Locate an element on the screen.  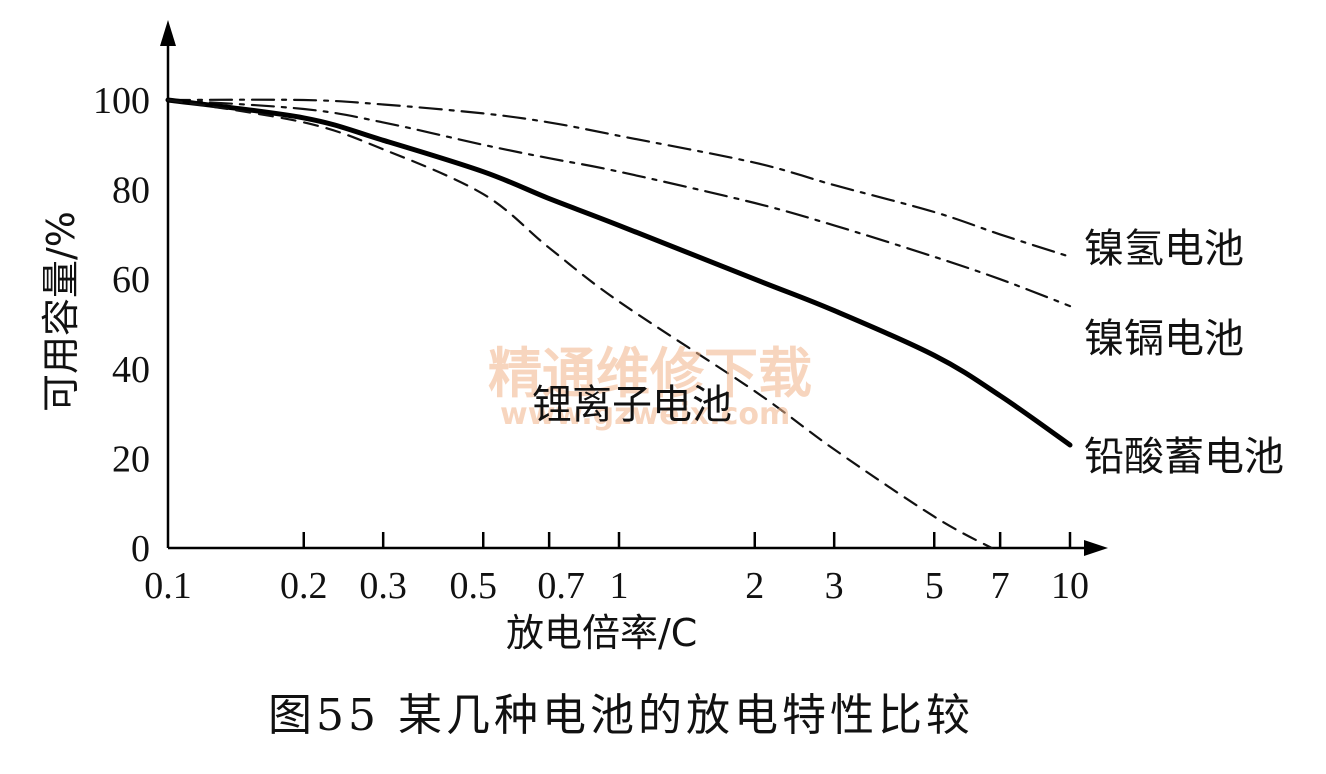
watermark-main: 精通维修下载 is located at coordinates (650, 373).